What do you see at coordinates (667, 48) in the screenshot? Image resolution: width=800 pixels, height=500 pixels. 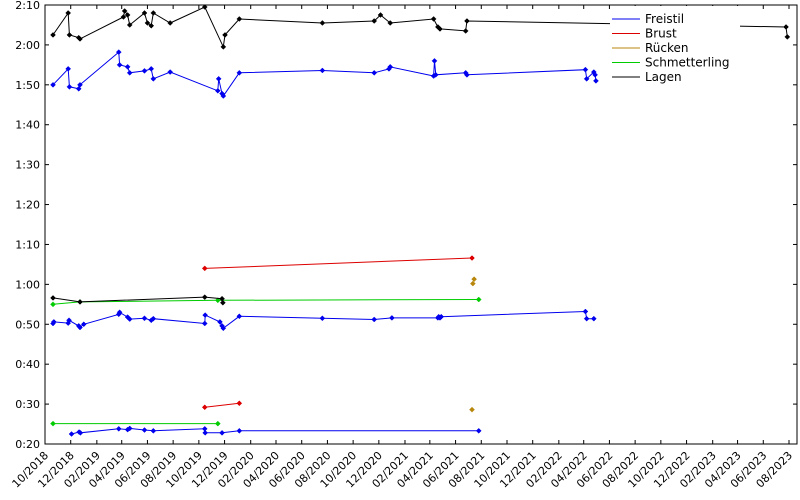 I see `legend-label: Rücken` at bounding box center [667, 48].